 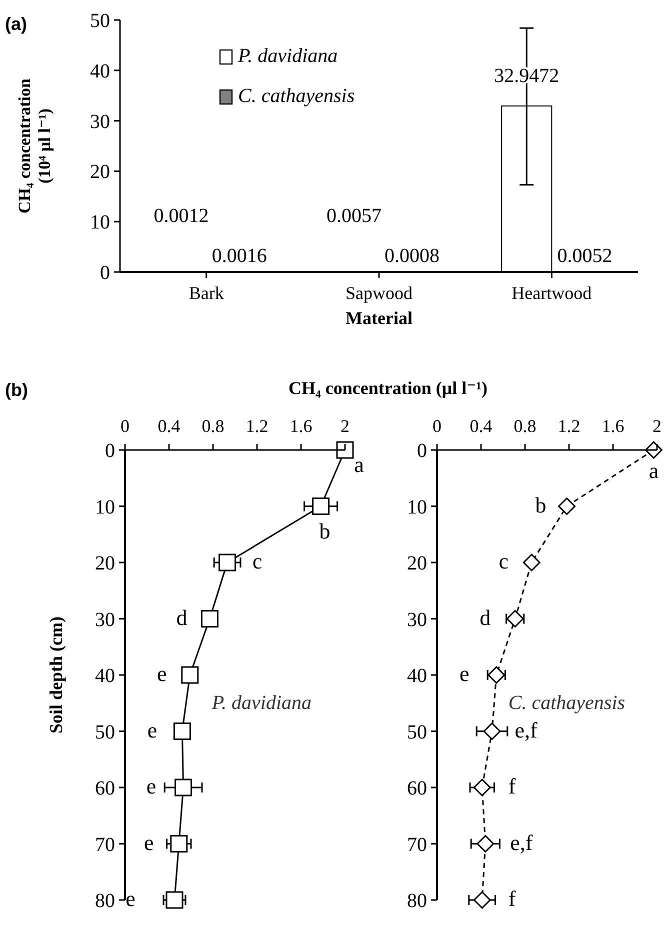 What do you see at coordinates (412, 255) in the screenshot?
I see `data-label: 0.0008` at bounding box center [412, 255].